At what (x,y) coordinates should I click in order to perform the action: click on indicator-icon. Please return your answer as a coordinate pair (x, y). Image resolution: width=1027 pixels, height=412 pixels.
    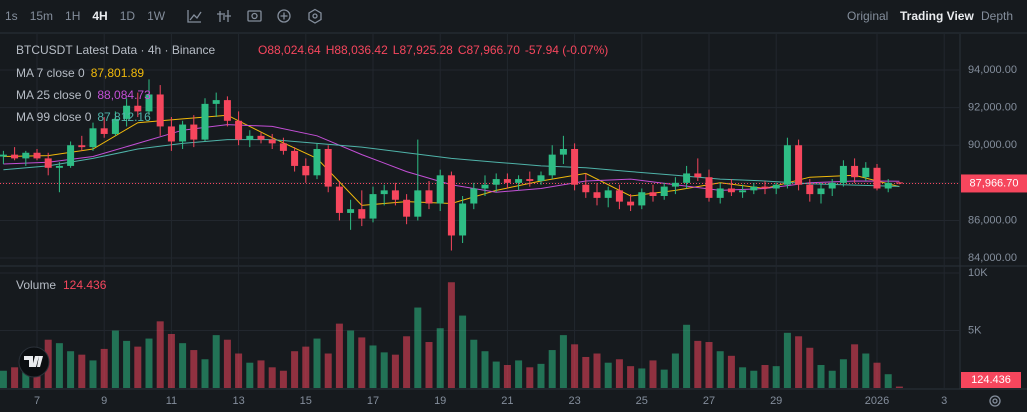
    Looking at the image, I should click on (194, 16).